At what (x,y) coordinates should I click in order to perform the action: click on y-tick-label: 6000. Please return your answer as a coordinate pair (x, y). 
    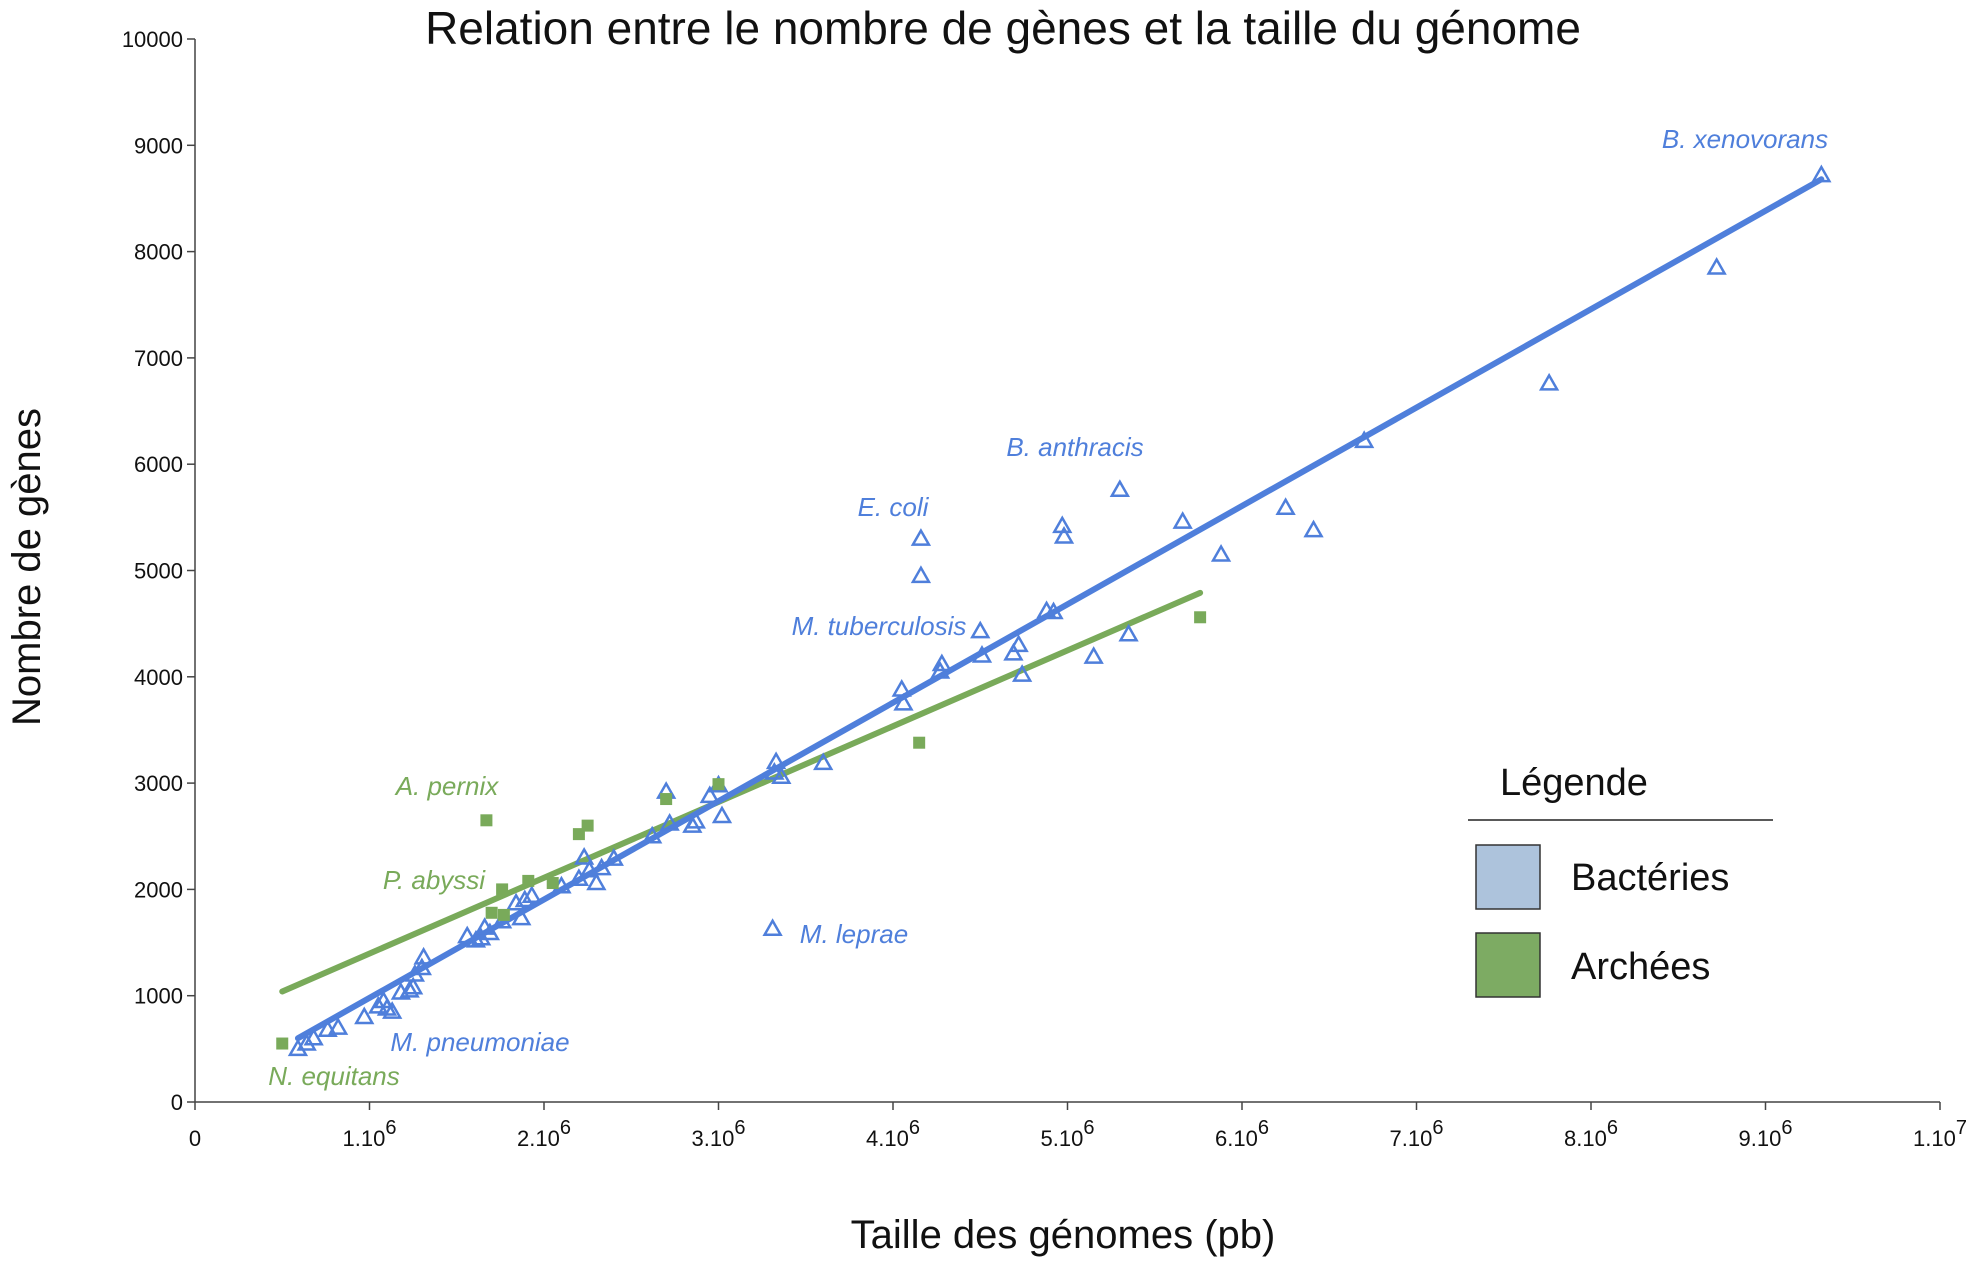
    Looking at the image, I should click on (158, 464).